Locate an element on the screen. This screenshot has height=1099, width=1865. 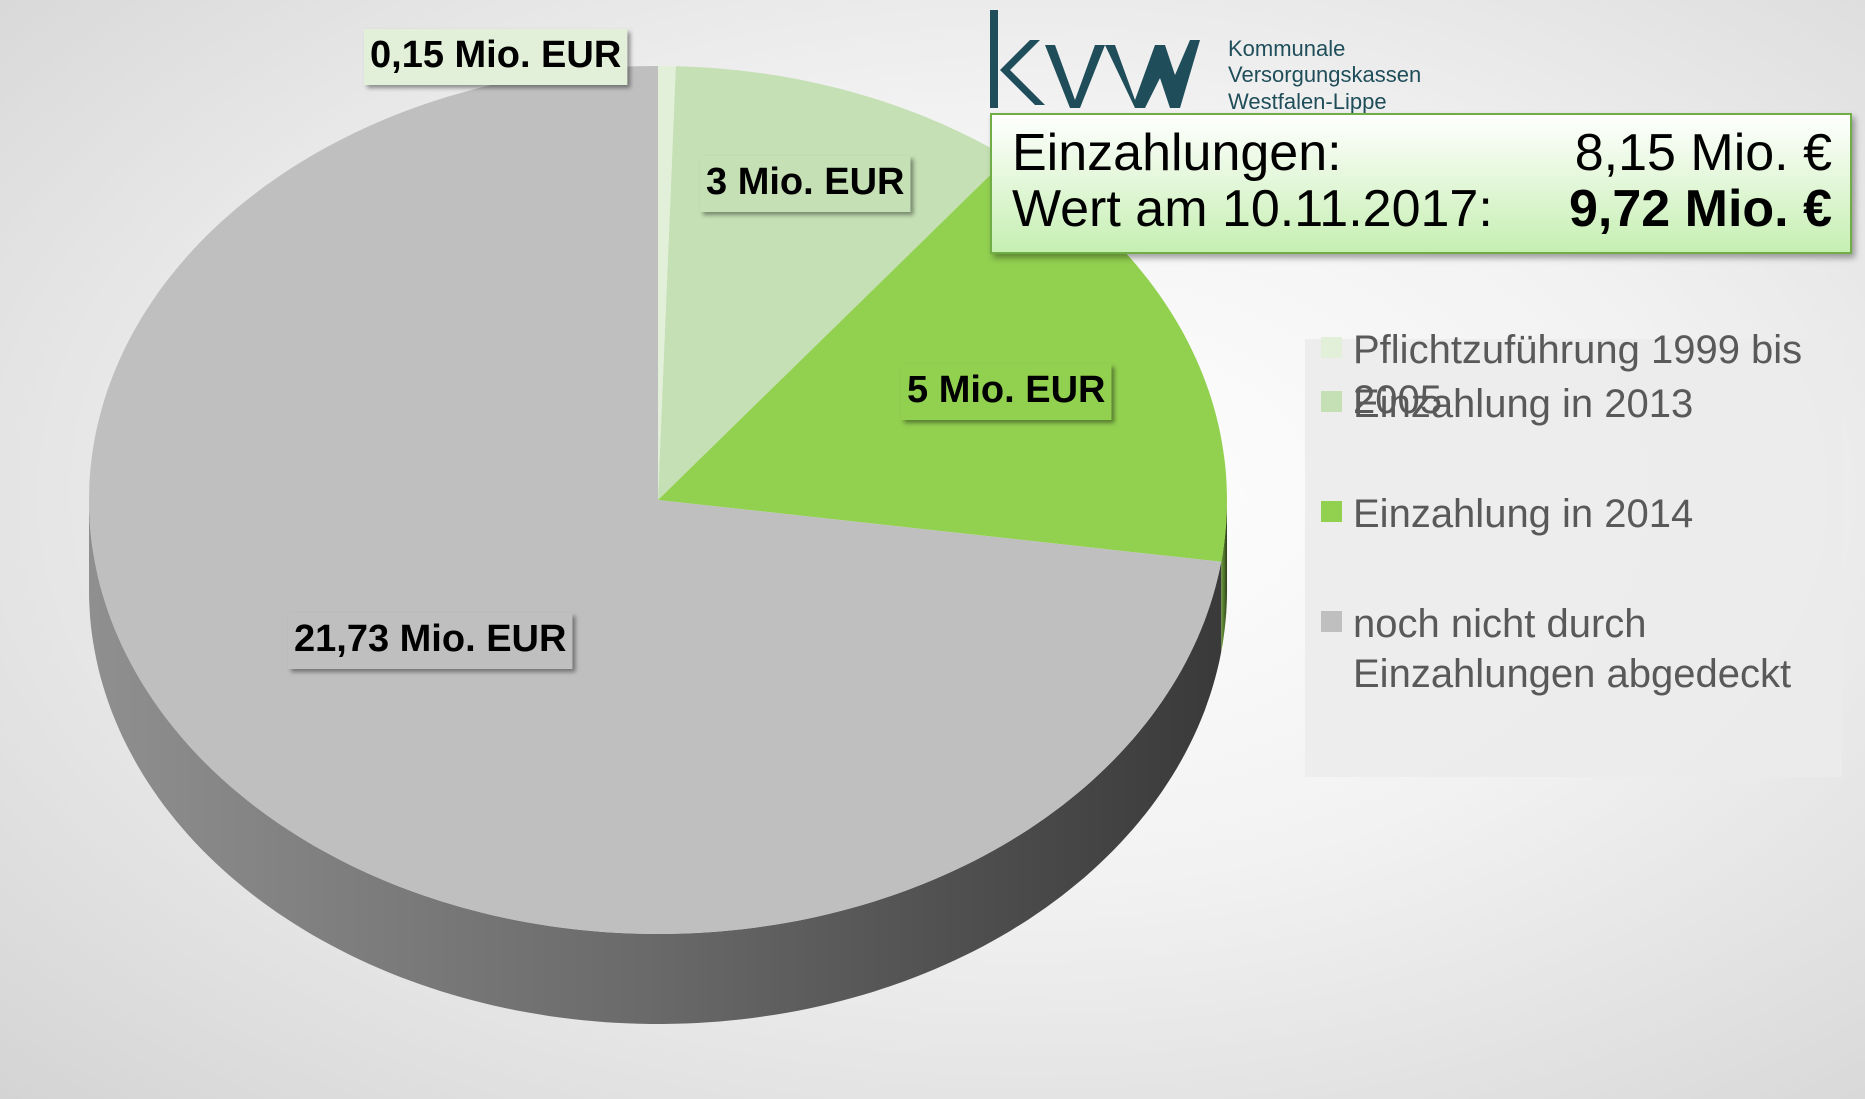
data-label: 21,73 Mio. EUR is located at coordinates (430, 641).